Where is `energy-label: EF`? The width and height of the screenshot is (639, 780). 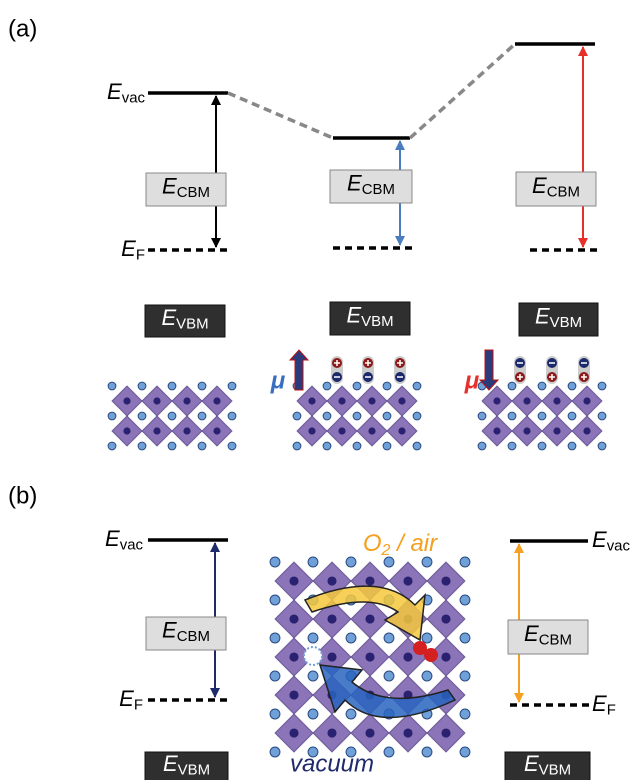 energy-label: EF is located at coordinates (604, 705).